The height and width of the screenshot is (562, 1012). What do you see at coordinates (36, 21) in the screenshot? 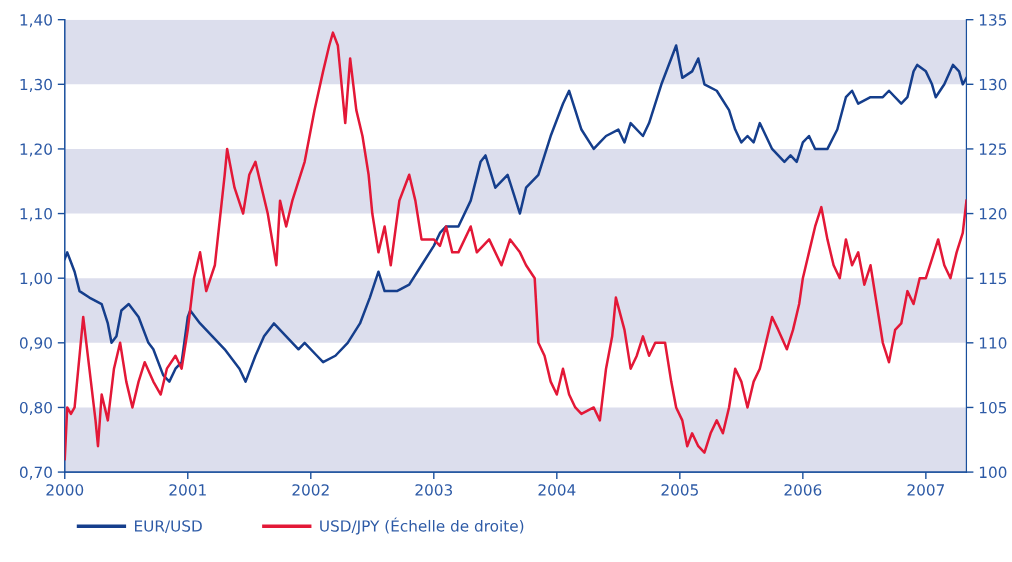
I see `y-tick-label: 1,40` at bounding box center [36, 21].